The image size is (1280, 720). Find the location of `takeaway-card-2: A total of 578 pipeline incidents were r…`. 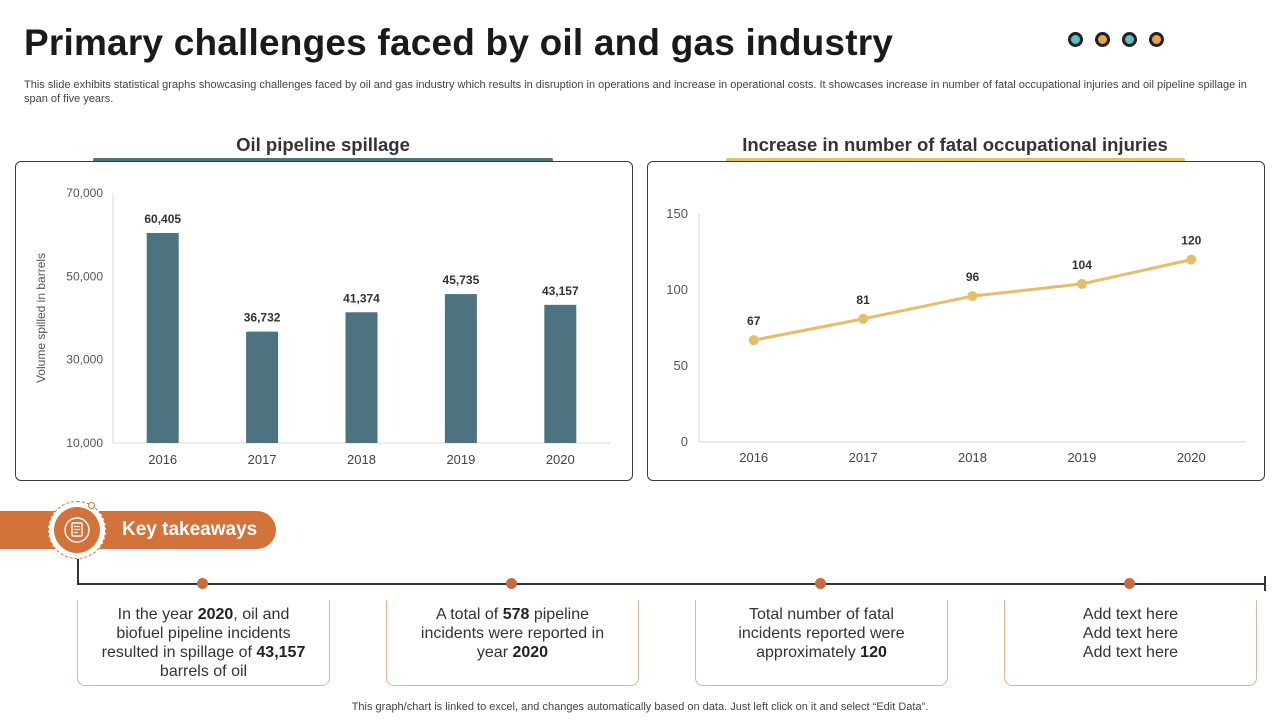

takeaway-card-2: A total of 578 pipeline incidents were r… is located at coordinates (512, 643).